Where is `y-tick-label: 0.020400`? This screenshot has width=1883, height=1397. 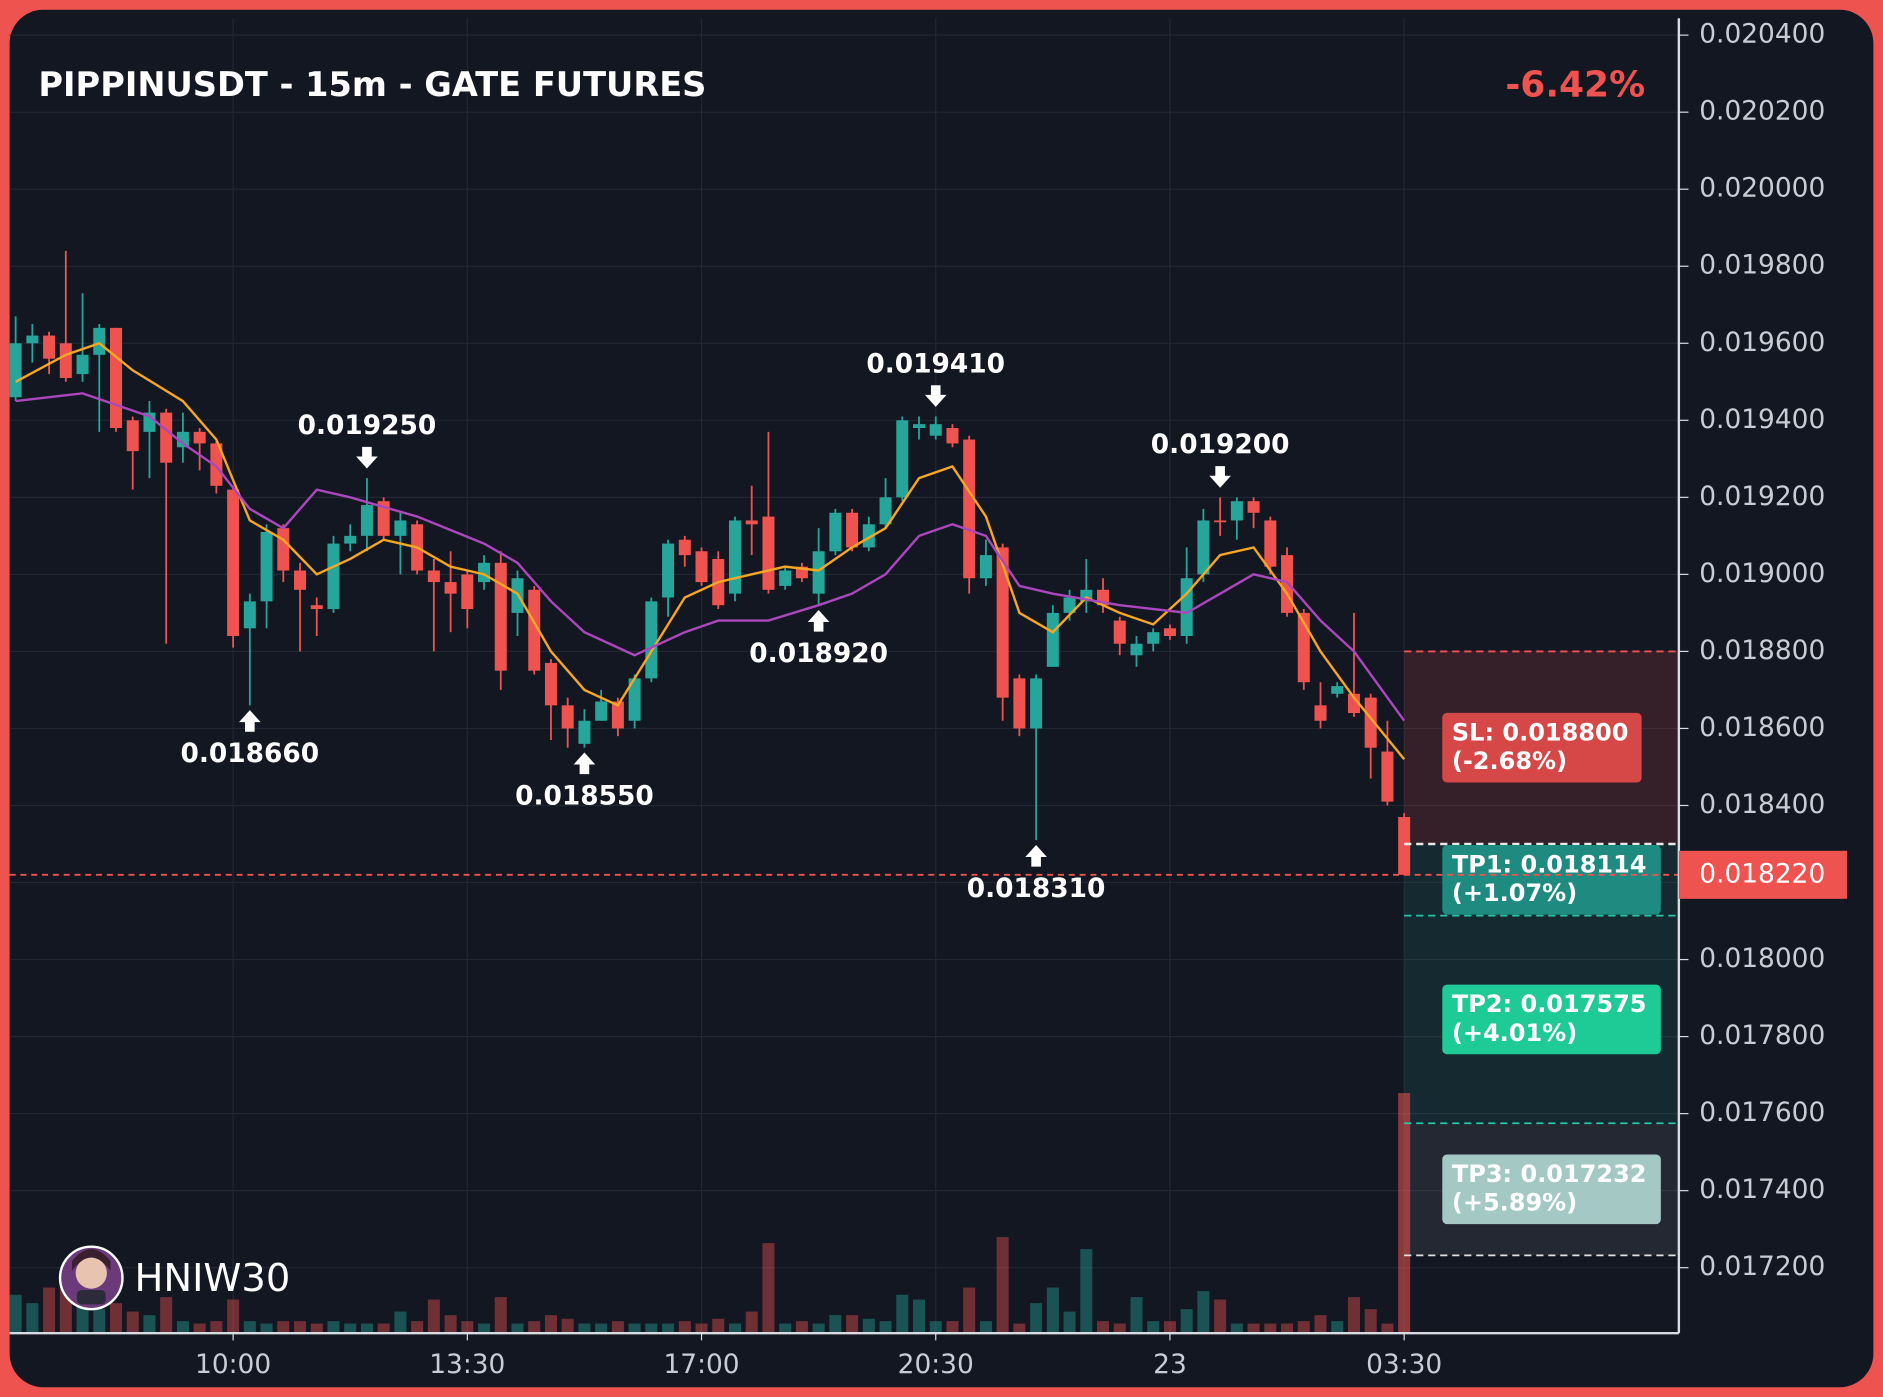
y-tick-label: 0.020400 is located at coordinates (1762, 34).